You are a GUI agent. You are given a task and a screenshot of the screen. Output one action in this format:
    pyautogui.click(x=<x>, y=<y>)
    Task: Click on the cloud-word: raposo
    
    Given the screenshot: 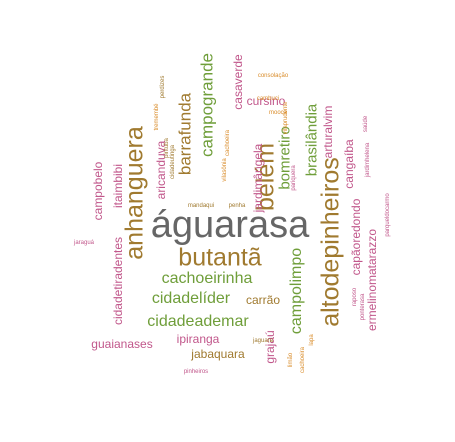 What is the action you would take?
    pyautogui.click(x=355, y=297)
    